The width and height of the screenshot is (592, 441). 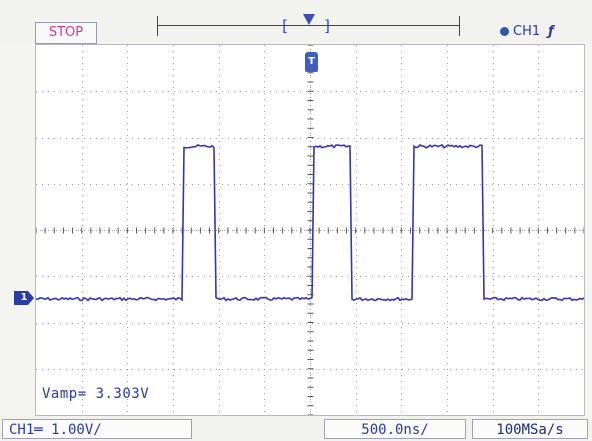 I want to click on trigger-channel-label: CH1, so click(x=527, y=31).